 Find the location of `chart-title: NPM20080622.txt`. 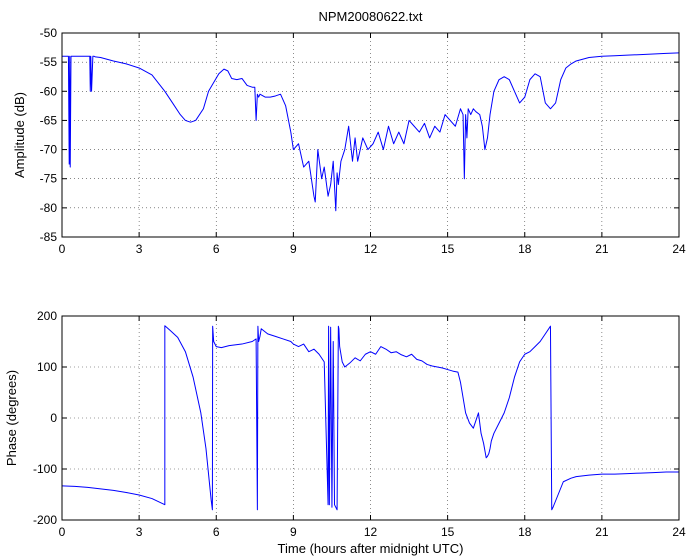

chart-title: NPM20080622.txt is located at coordinates (370, 16).